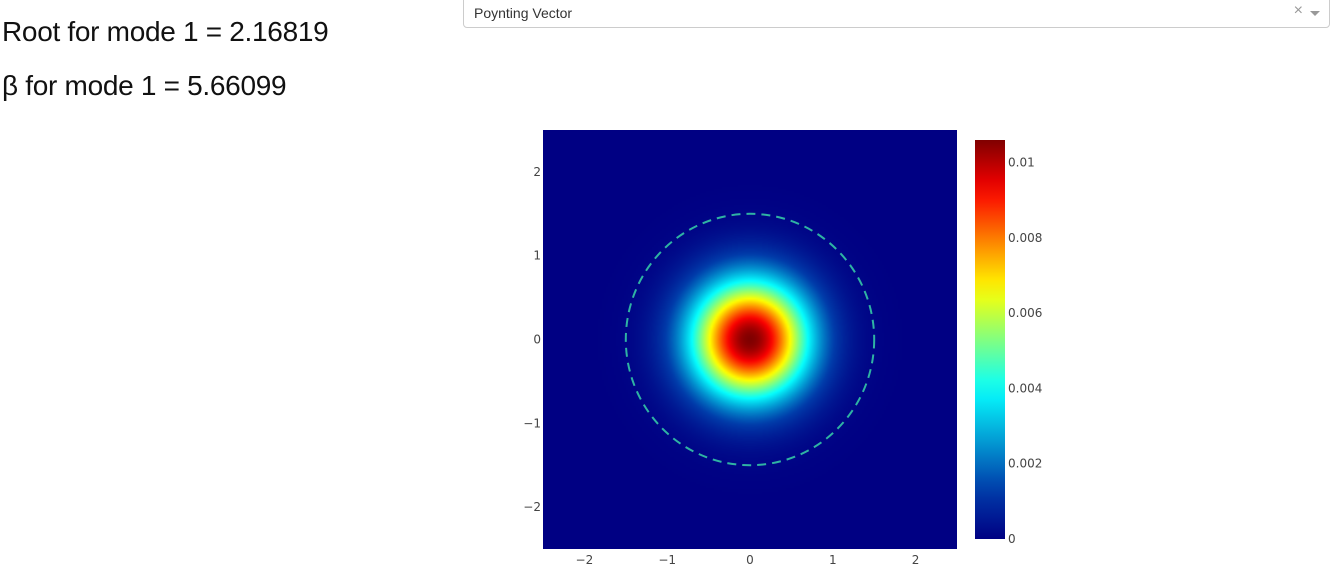  Describe the element at coordinates (1315, 13) in the screenshot. I see `chevron-down-icon` at that location.